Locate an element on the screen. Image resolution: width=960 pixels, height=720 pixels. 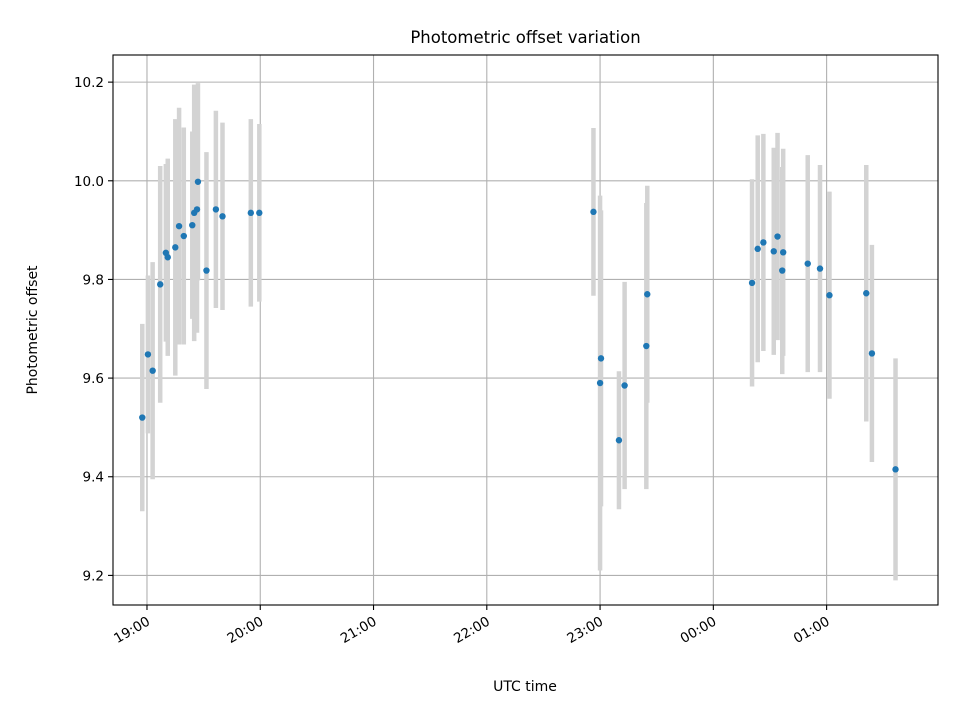
y-axis-label: Photometric offset is located at coordinates (33, 330).